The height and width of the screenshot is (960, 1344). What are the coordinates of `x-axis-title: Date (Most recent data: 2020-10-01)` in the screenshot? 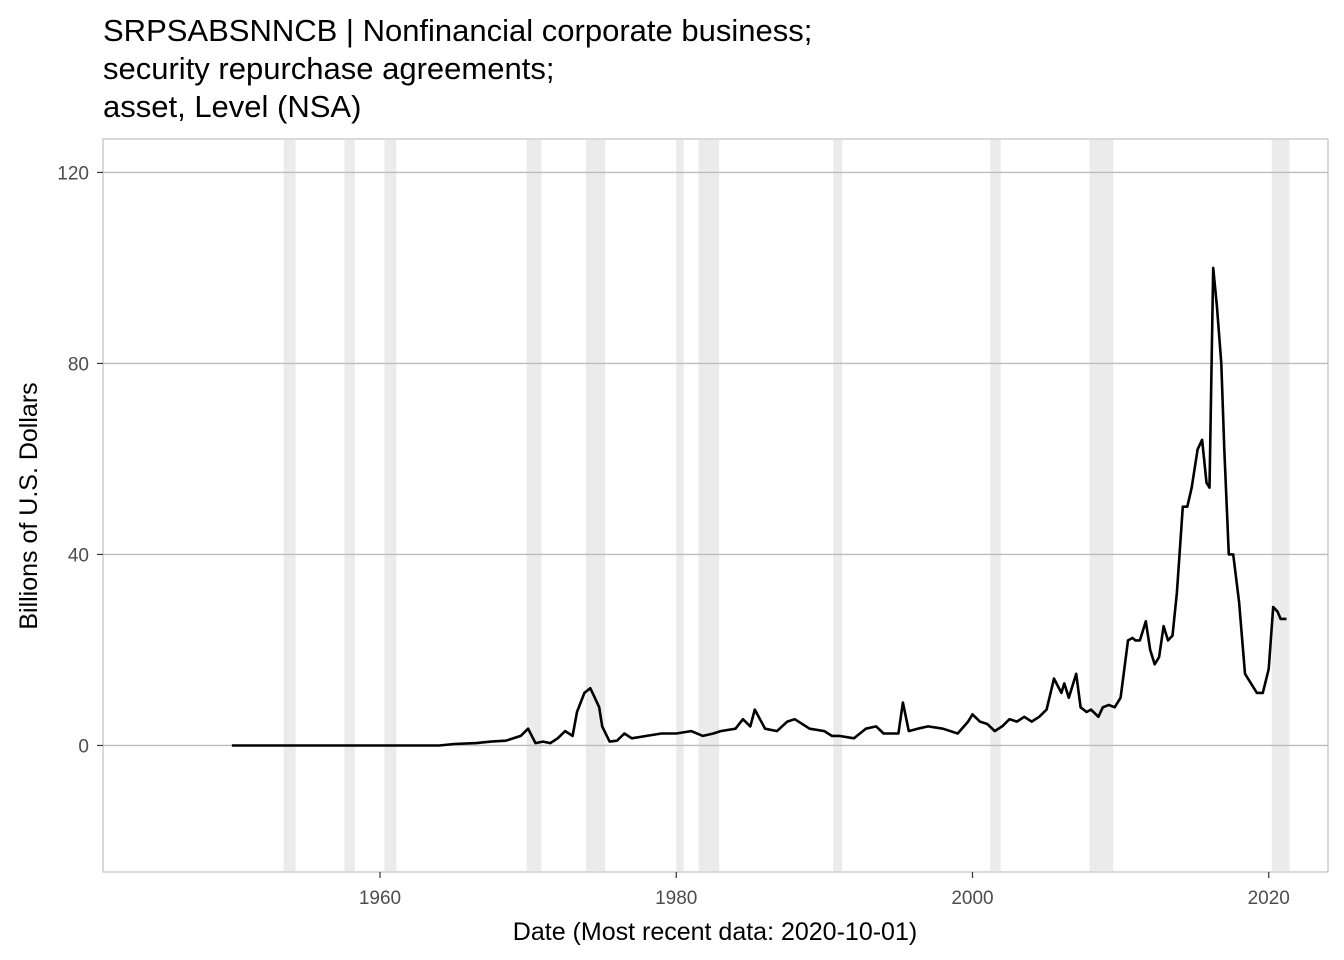 It's located at (715, 932).